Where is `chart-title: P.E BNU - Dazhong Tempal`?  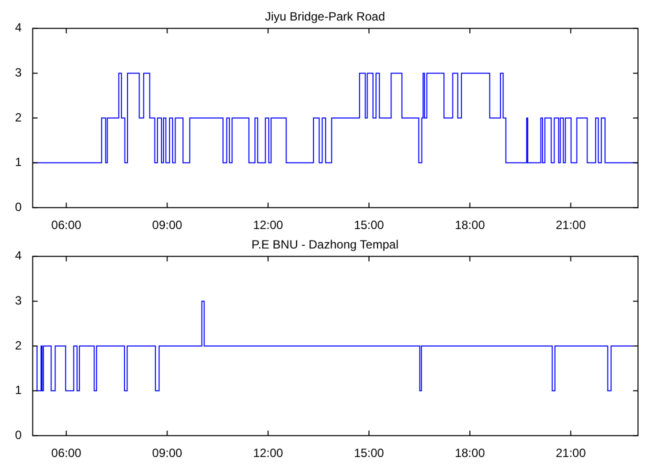 chart-title: P.E BNU - Dazhong Tempal is located at coordinates (325, 245).